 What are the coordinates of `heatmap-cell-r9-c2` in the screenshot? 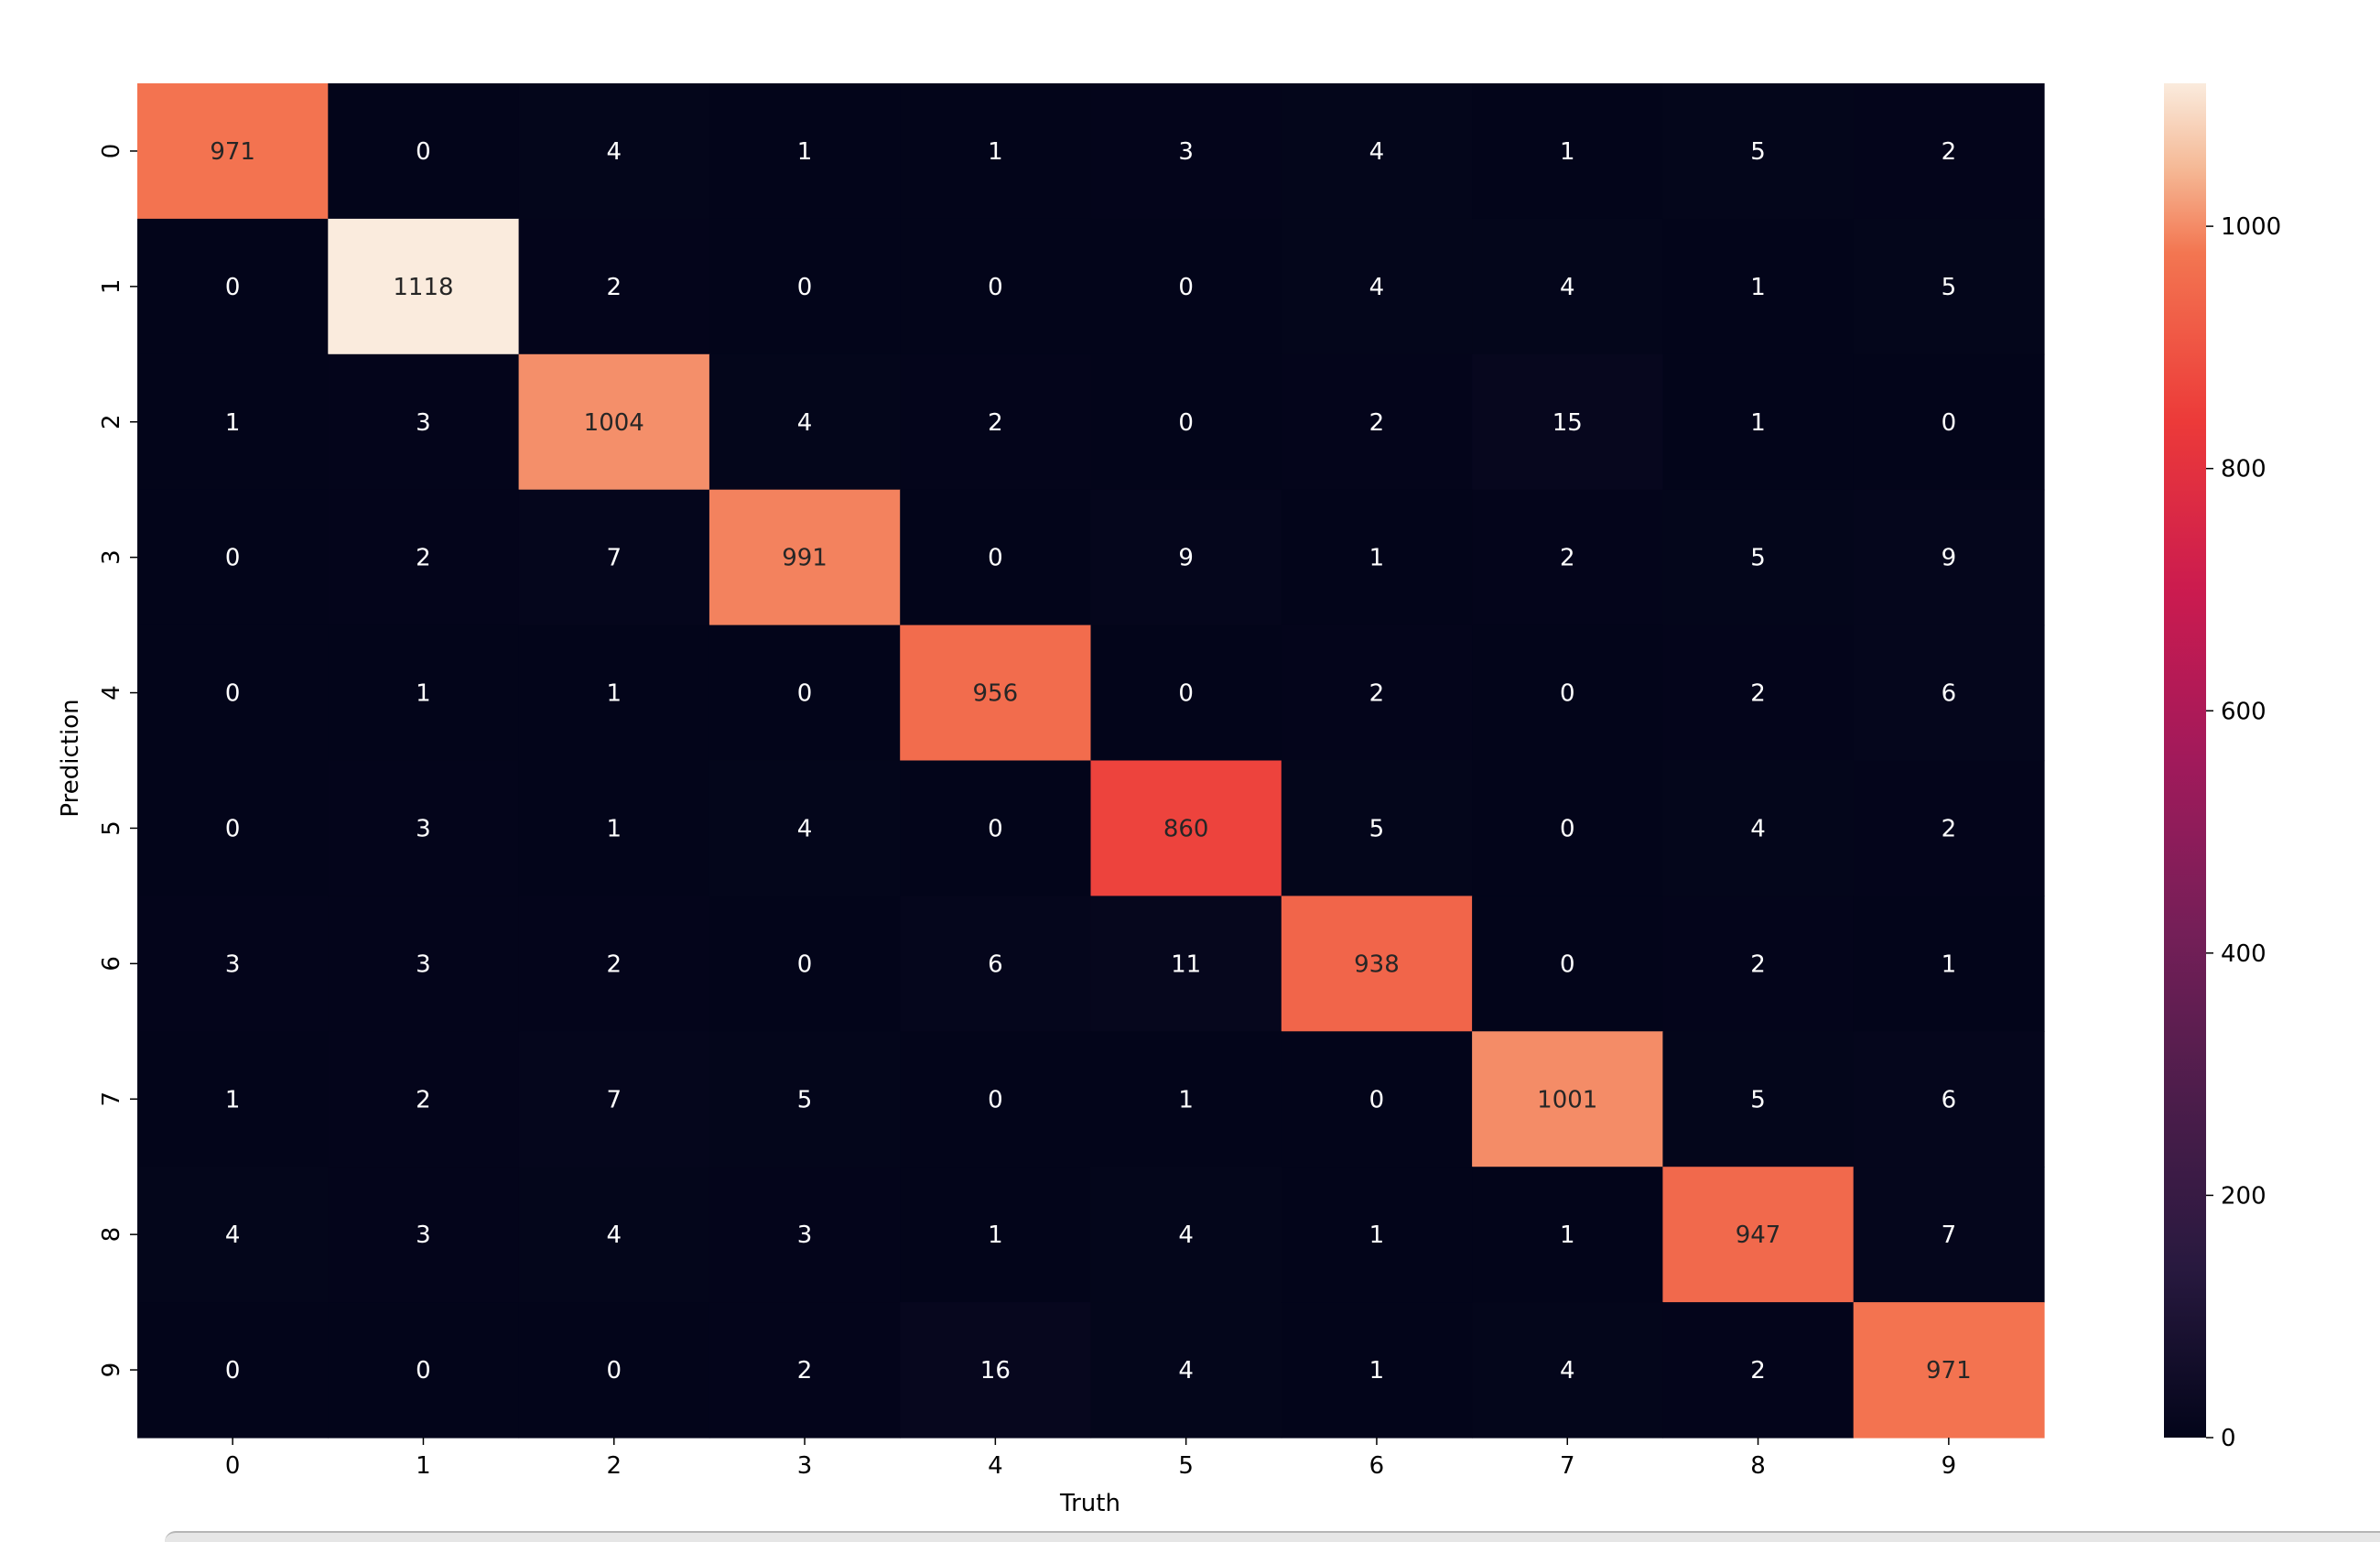 It's located at (614, 1370).